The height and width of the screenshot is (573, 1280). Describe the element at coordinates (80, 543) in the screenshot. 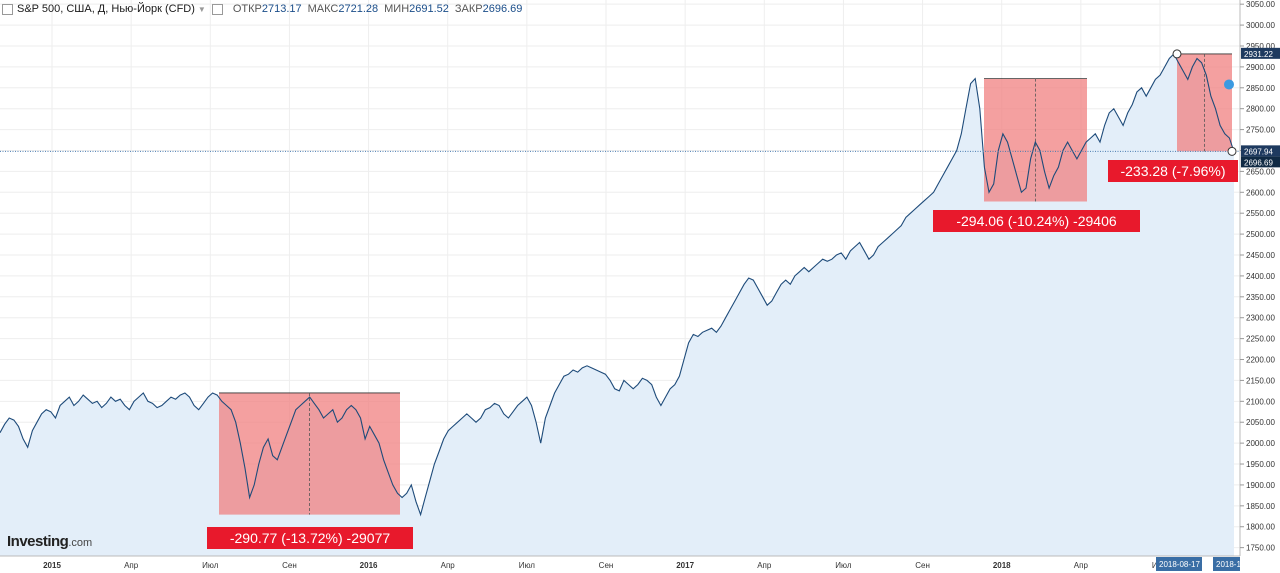

I see `logo-suffix: .com` at that location.